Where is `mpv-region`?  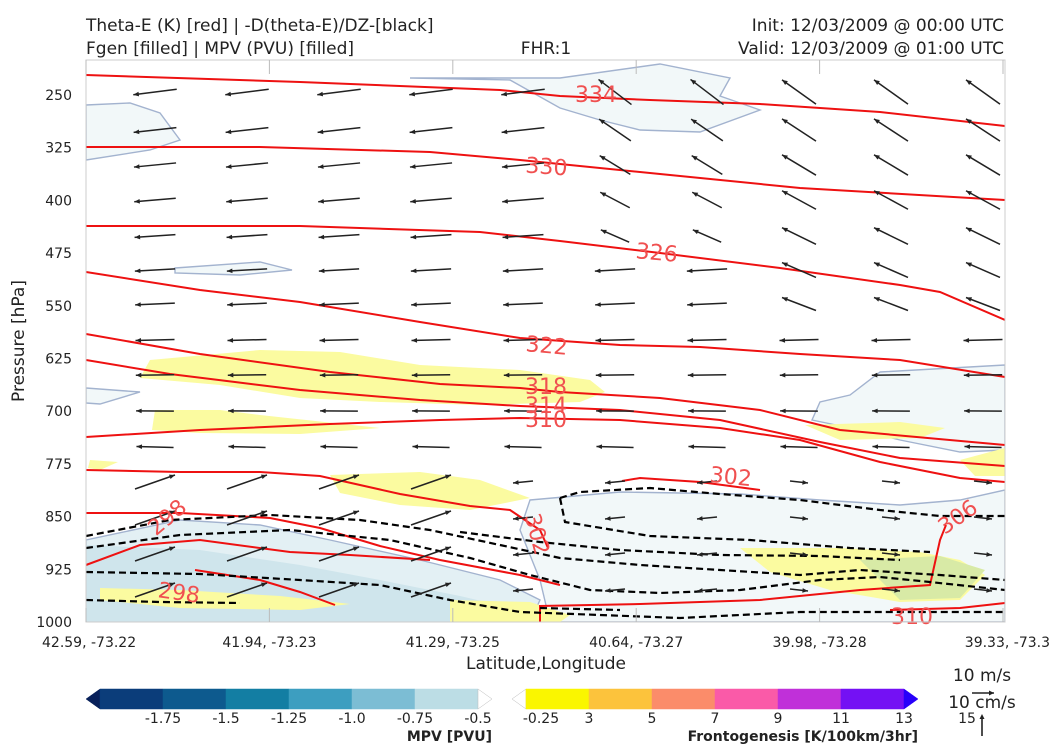
mpv-region is located at coordinates (134, 131).